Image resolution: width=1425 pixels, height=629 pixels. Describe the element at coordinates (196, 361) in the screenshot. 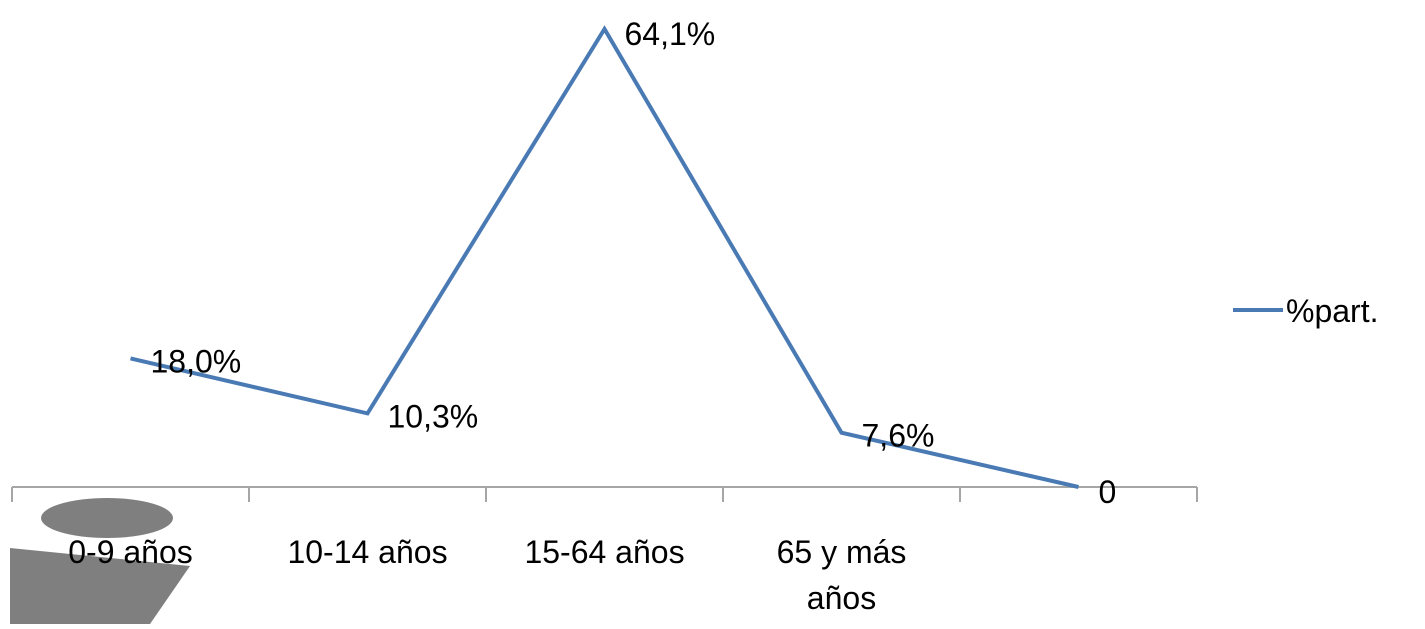

I see `data-label: 18,0%` at that location.